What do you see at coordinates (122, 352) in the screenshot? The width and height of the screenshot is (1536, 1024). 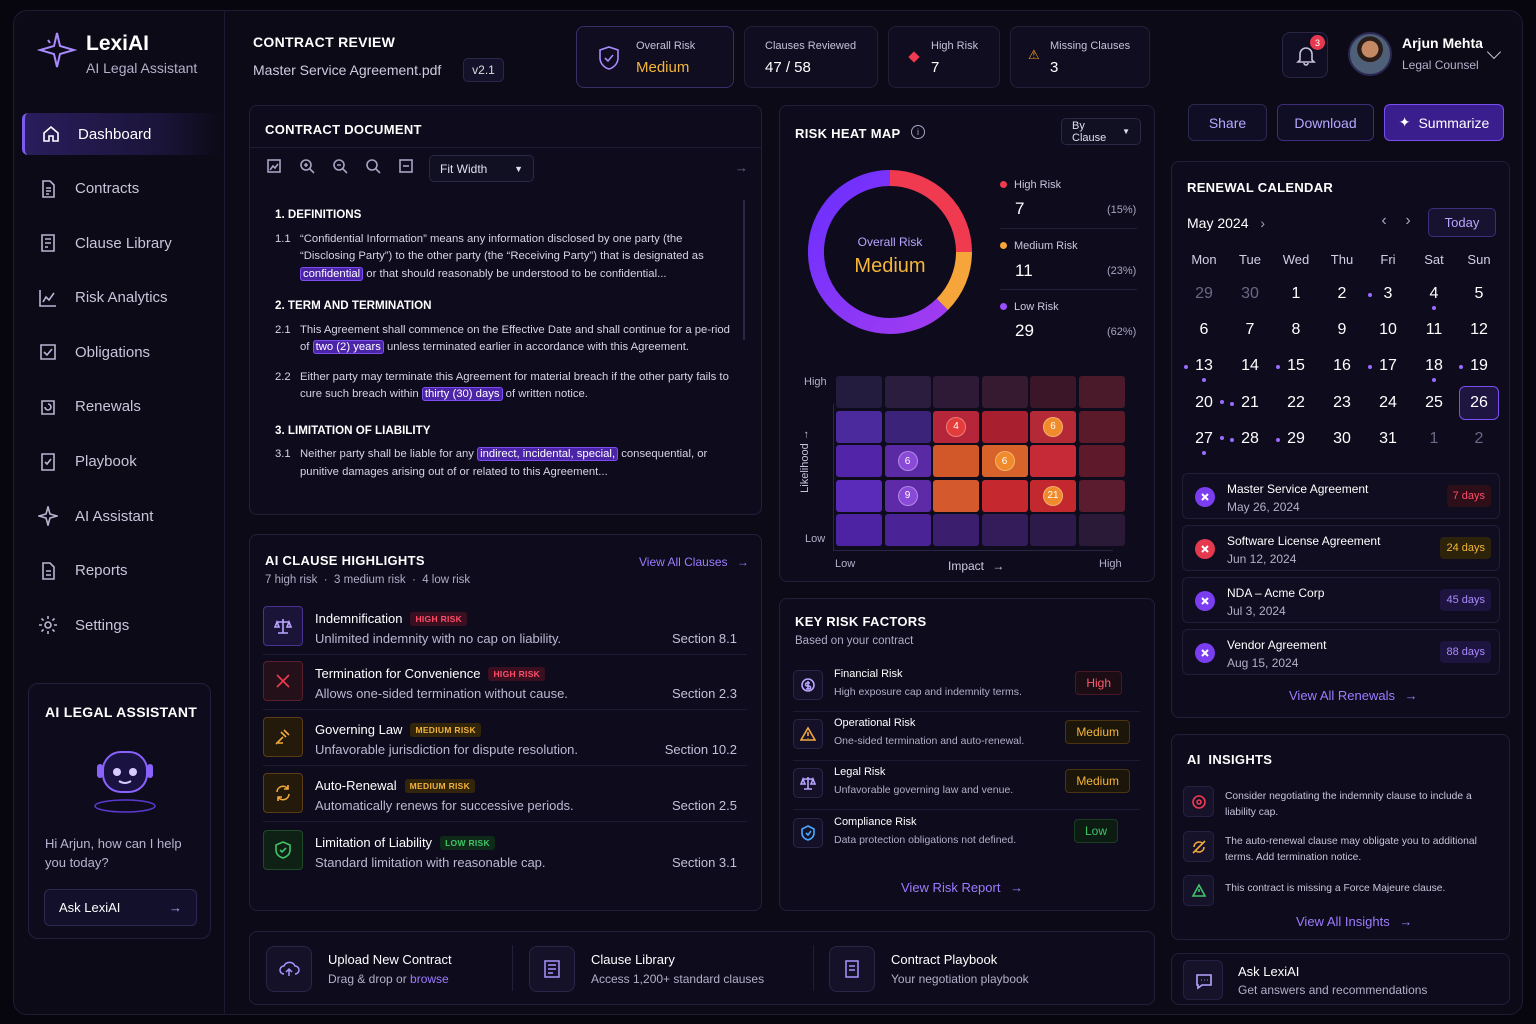 I see `sidebar-item-obligations: Obligations` at bounding box center [122, 352].